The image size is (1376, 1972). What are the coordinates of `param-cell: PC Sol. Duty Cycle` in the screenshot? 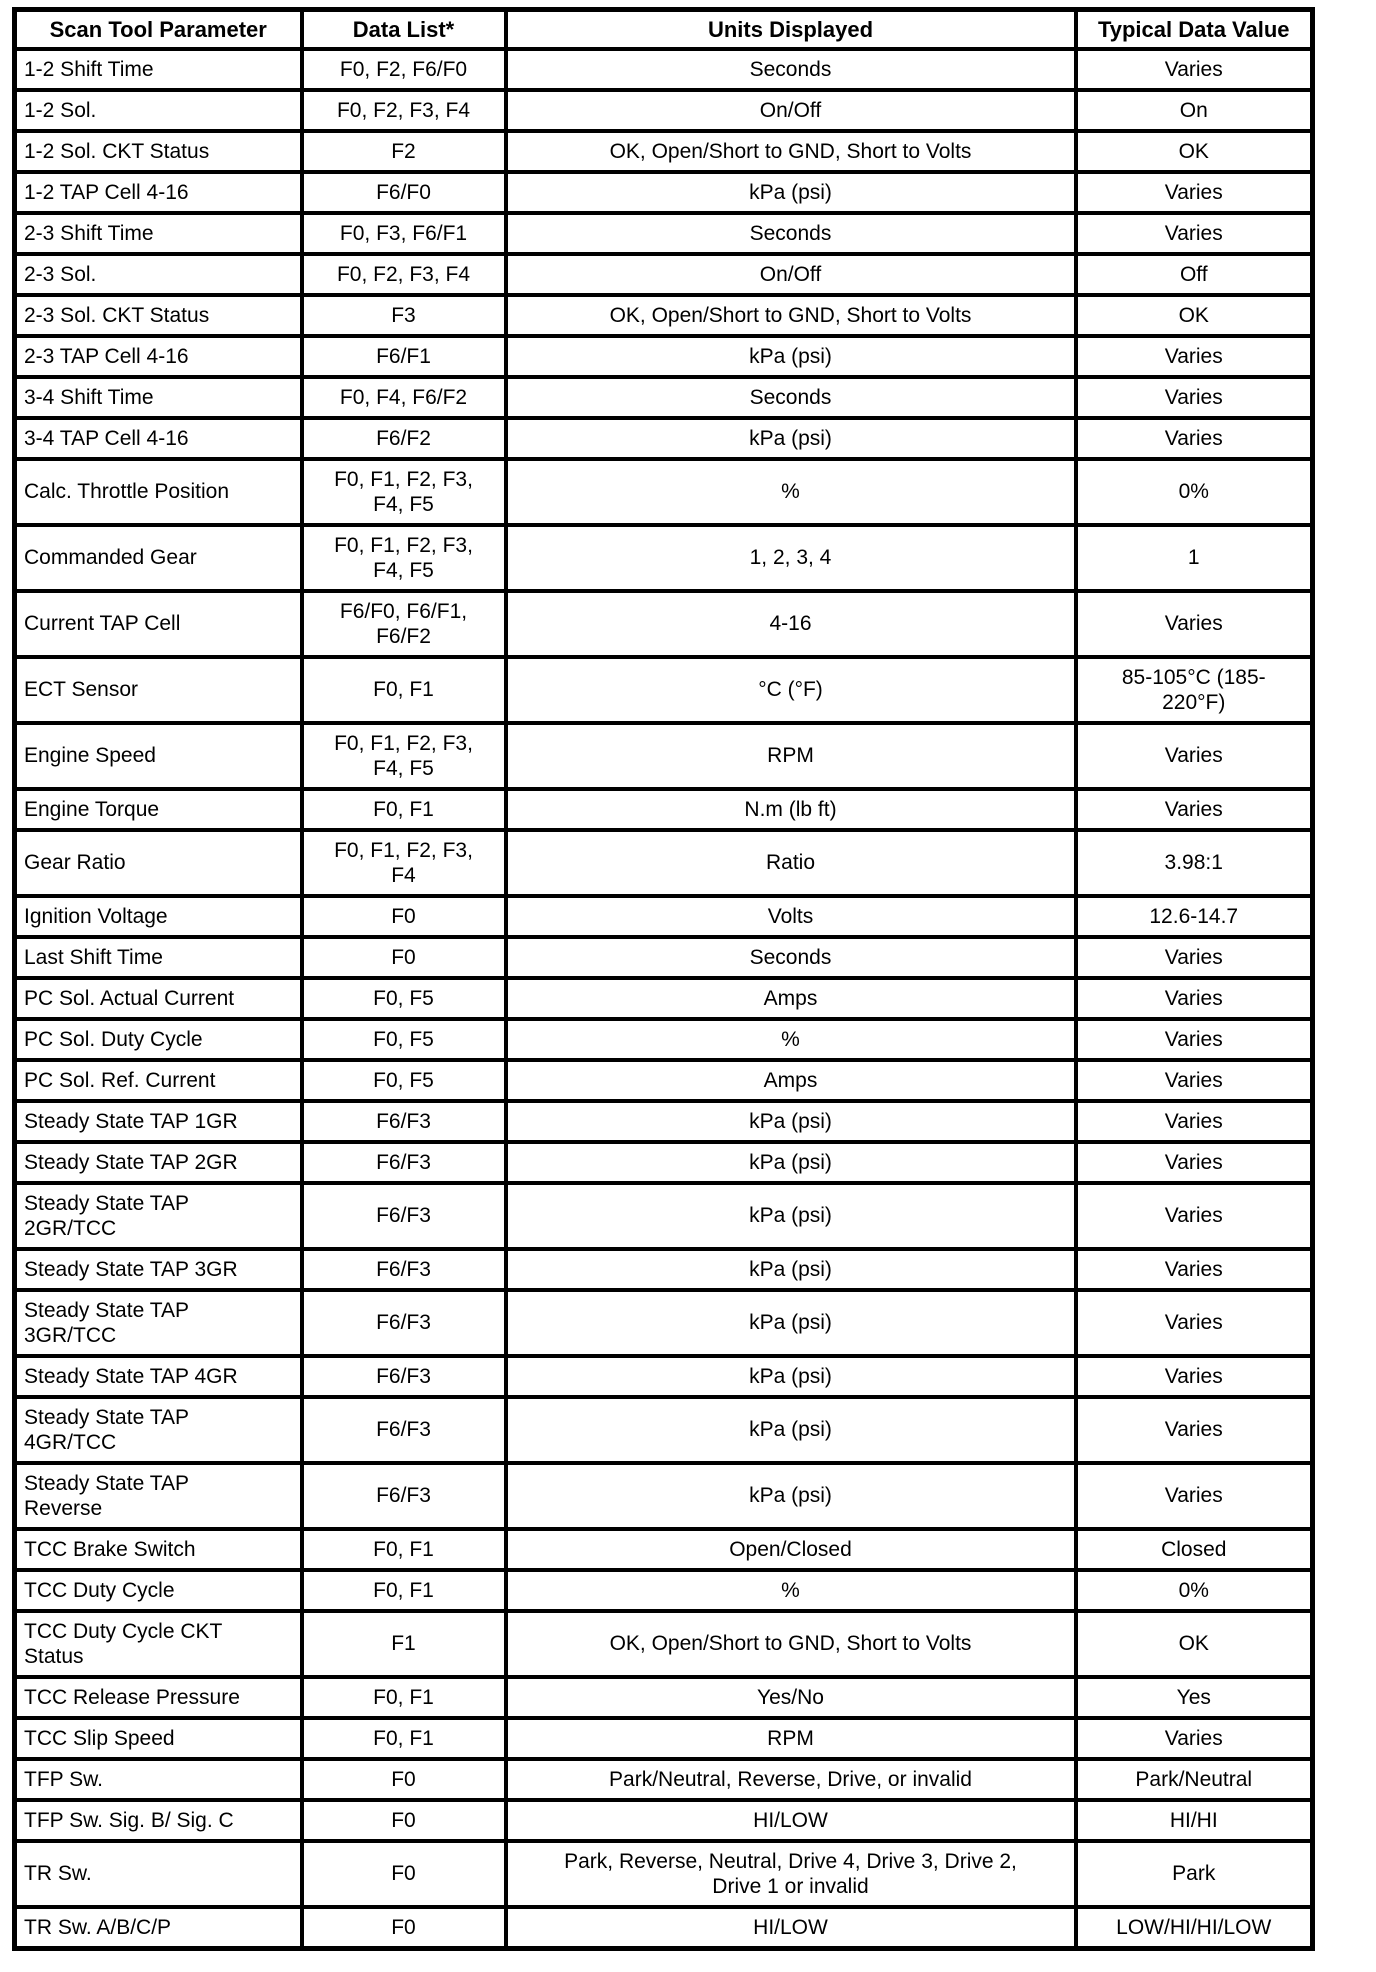 It's located at (158, 1039).